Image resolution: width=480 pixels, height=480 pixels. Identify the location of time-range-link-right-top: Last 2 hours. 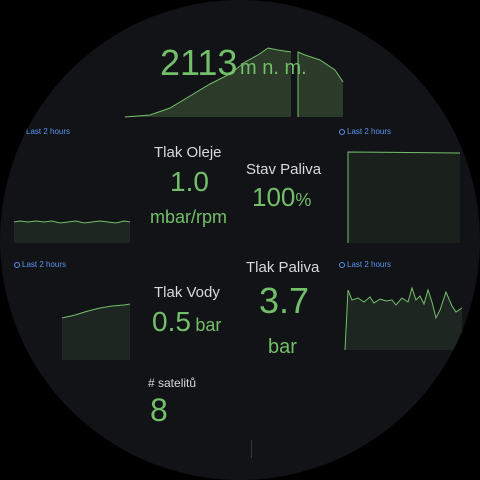
(365, 131).